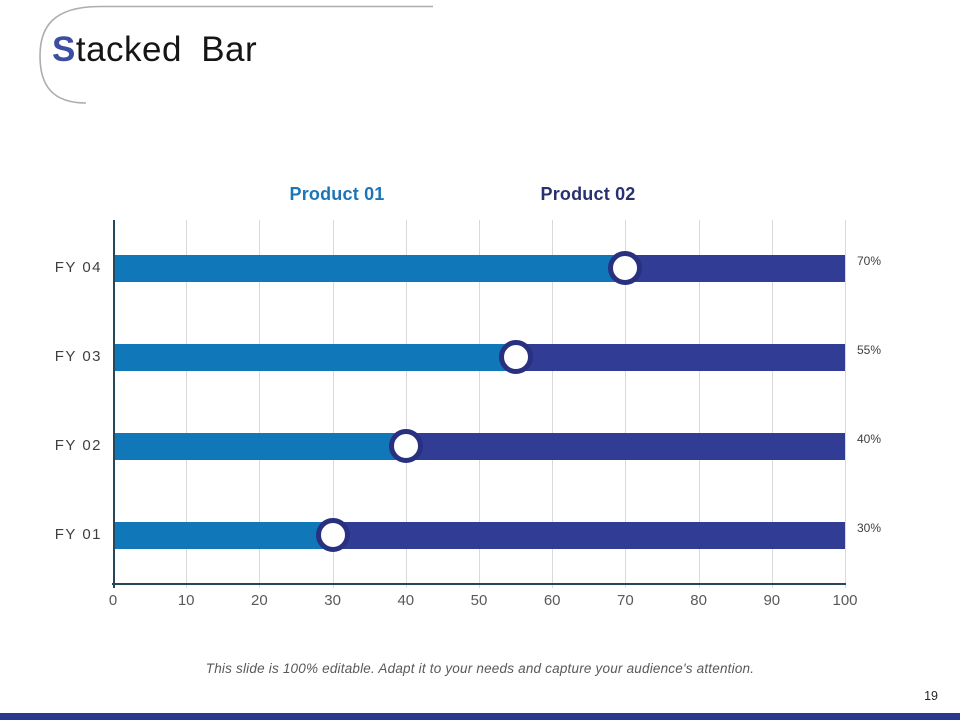  Describe the element at coordinates (113, 600) in the screenshot. I see `x-tick-label-0: 0` at that location.